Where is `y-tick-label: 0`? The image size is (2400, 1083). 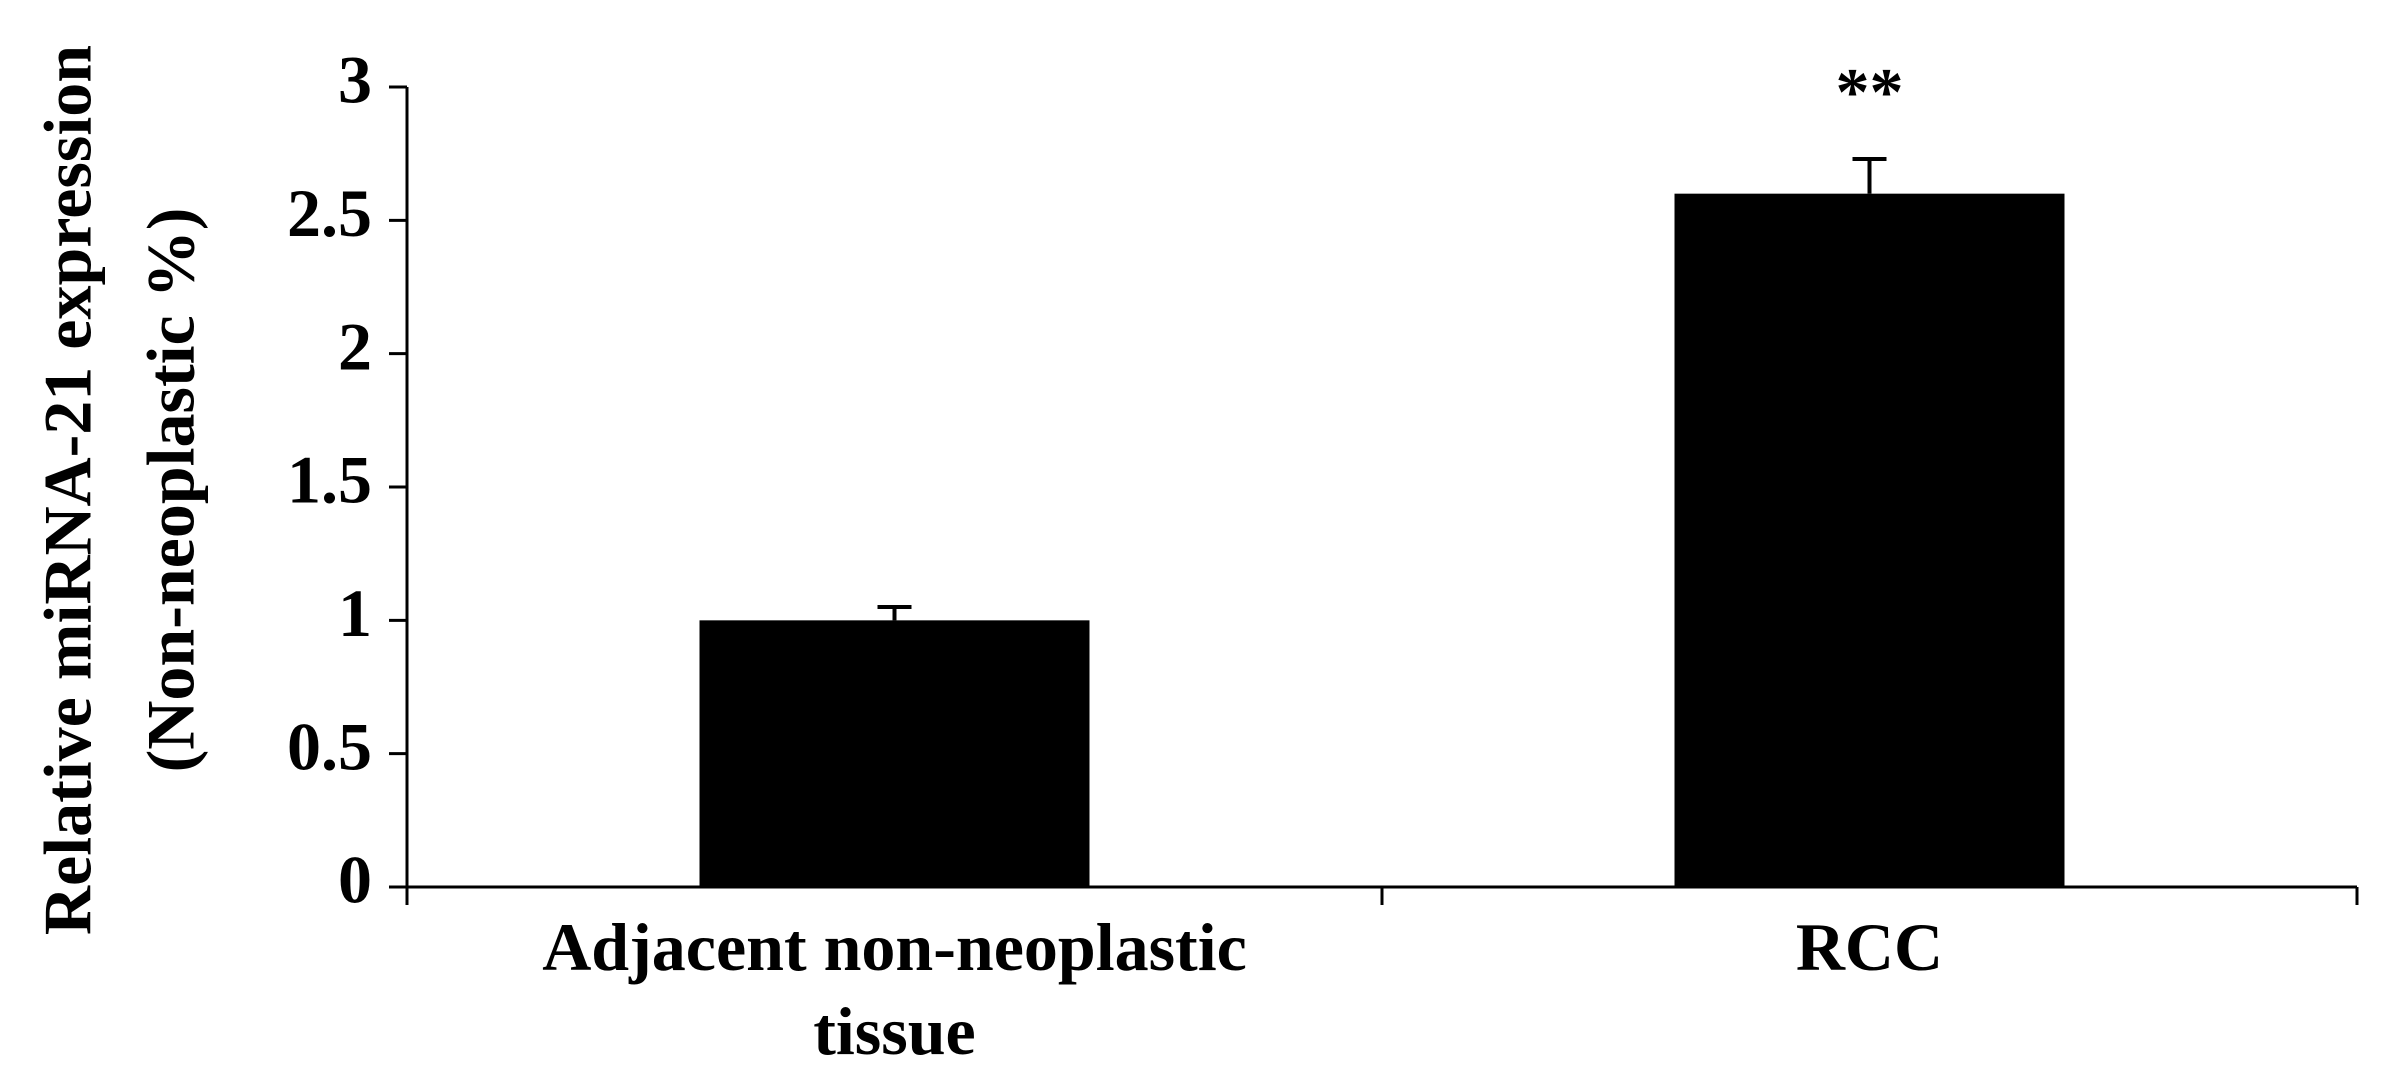 y-tick-label: 0 is located at coordinates (355, 880).